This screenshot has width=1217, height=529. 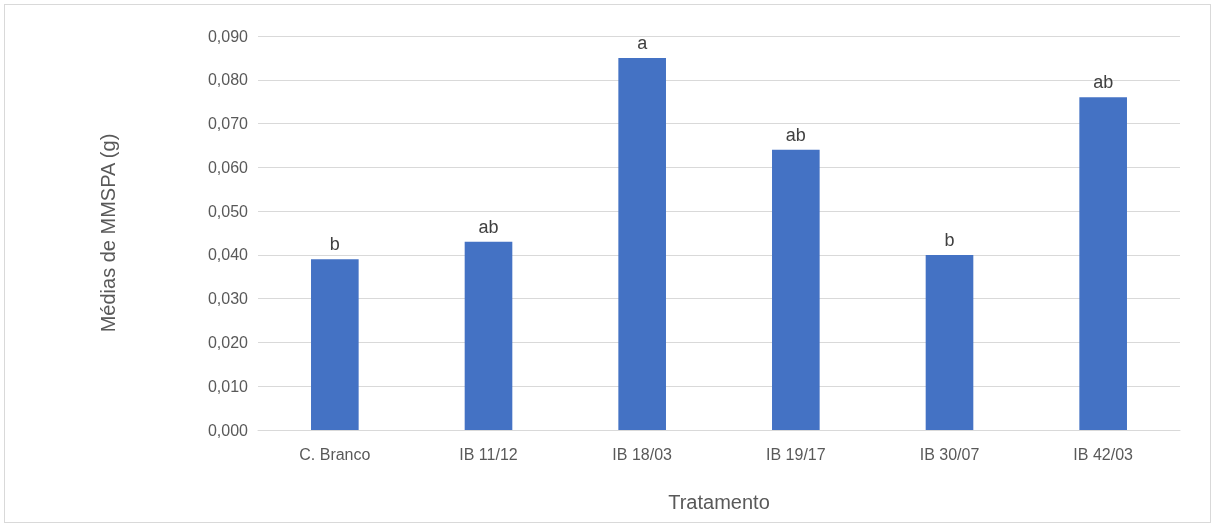 I want to click on x-tick-label: IB 19/17, so click(x=796, y=454).